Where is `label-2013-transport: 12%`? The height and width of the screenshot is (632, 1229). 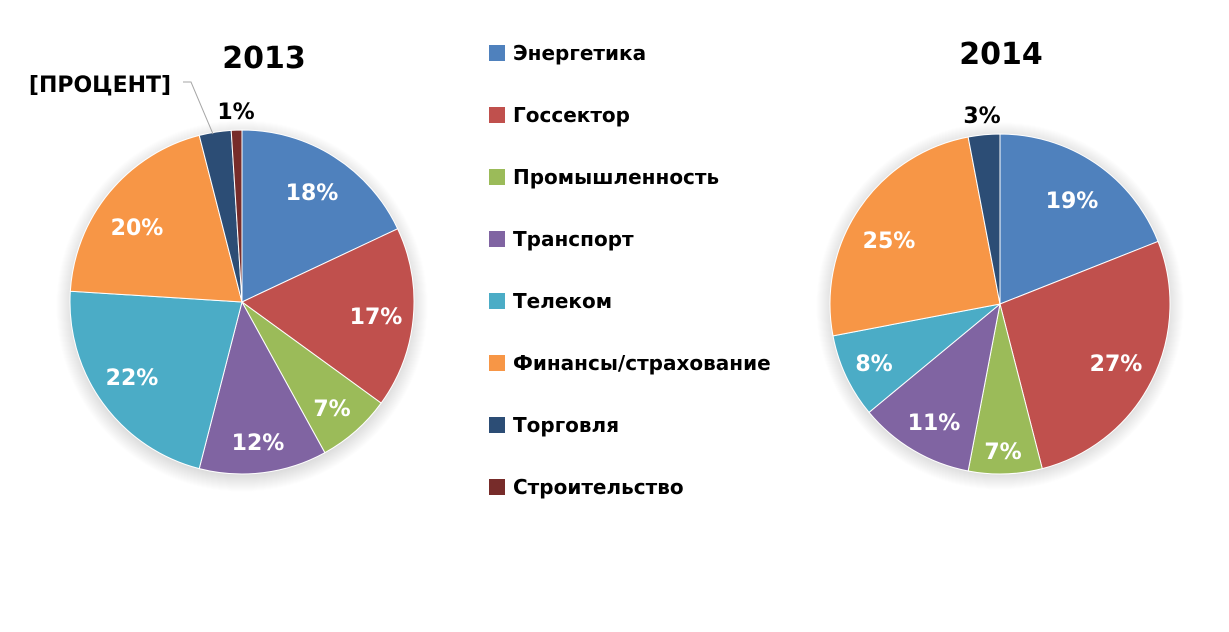
label-2013-transport: 12% is located at coordinates (258, 443).